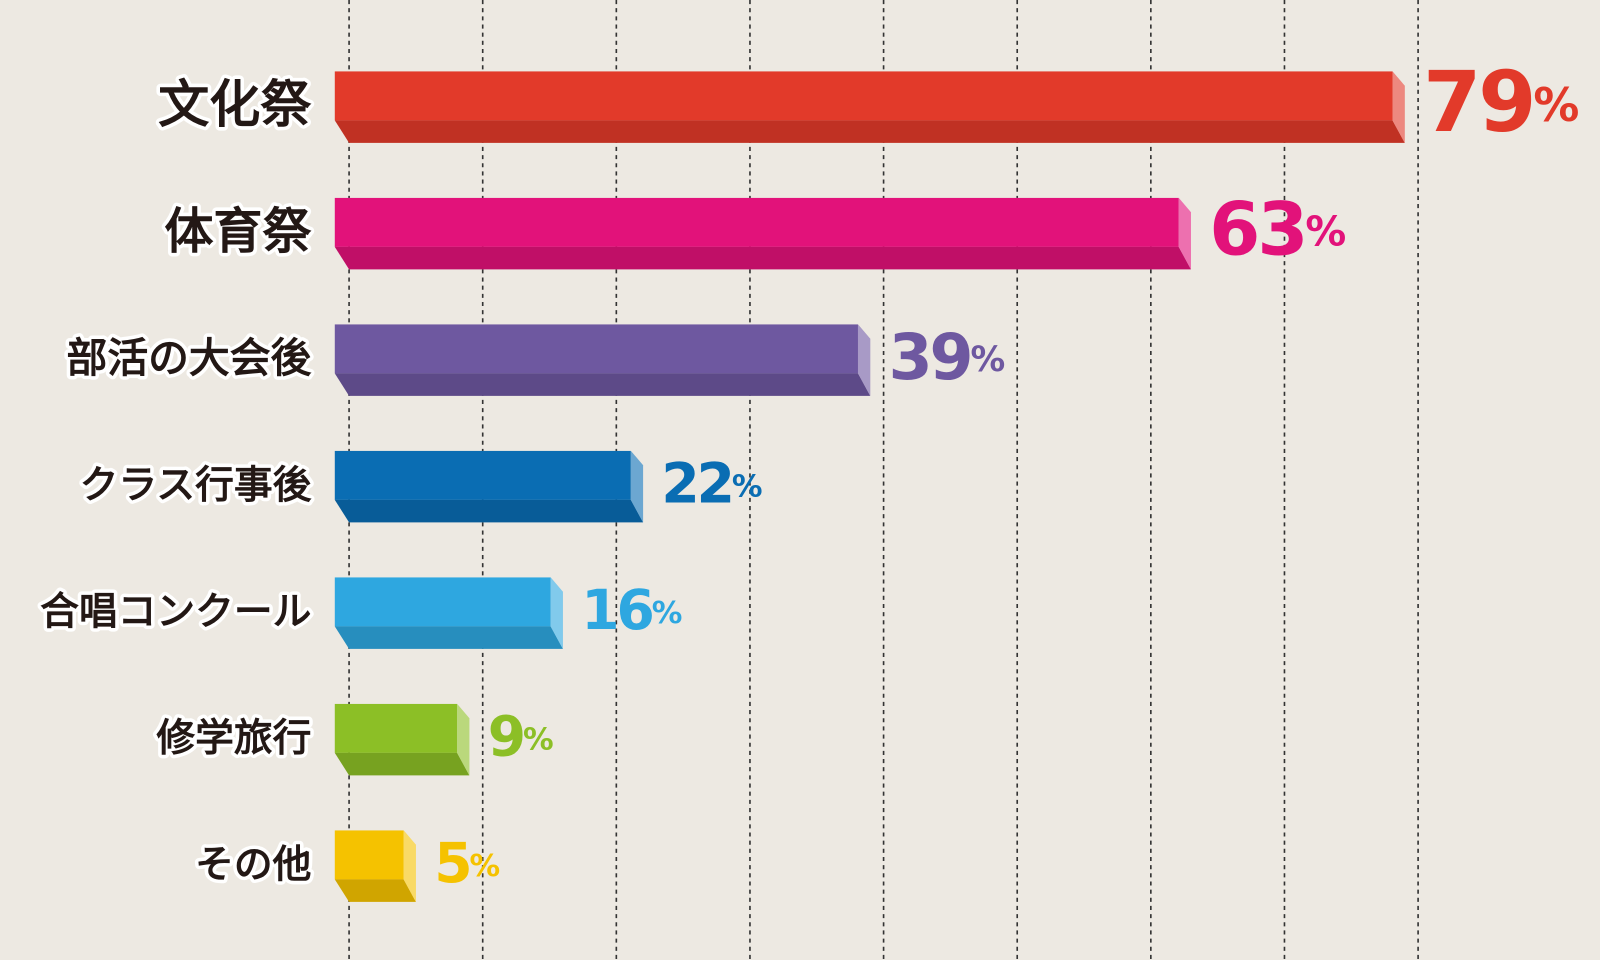 The height and width of the screenshot is (960, 1600). What do you see at coordinates (1500, 102) in the screenshot?
I see `value-label: 79%` at bounding box center [1500, 102].